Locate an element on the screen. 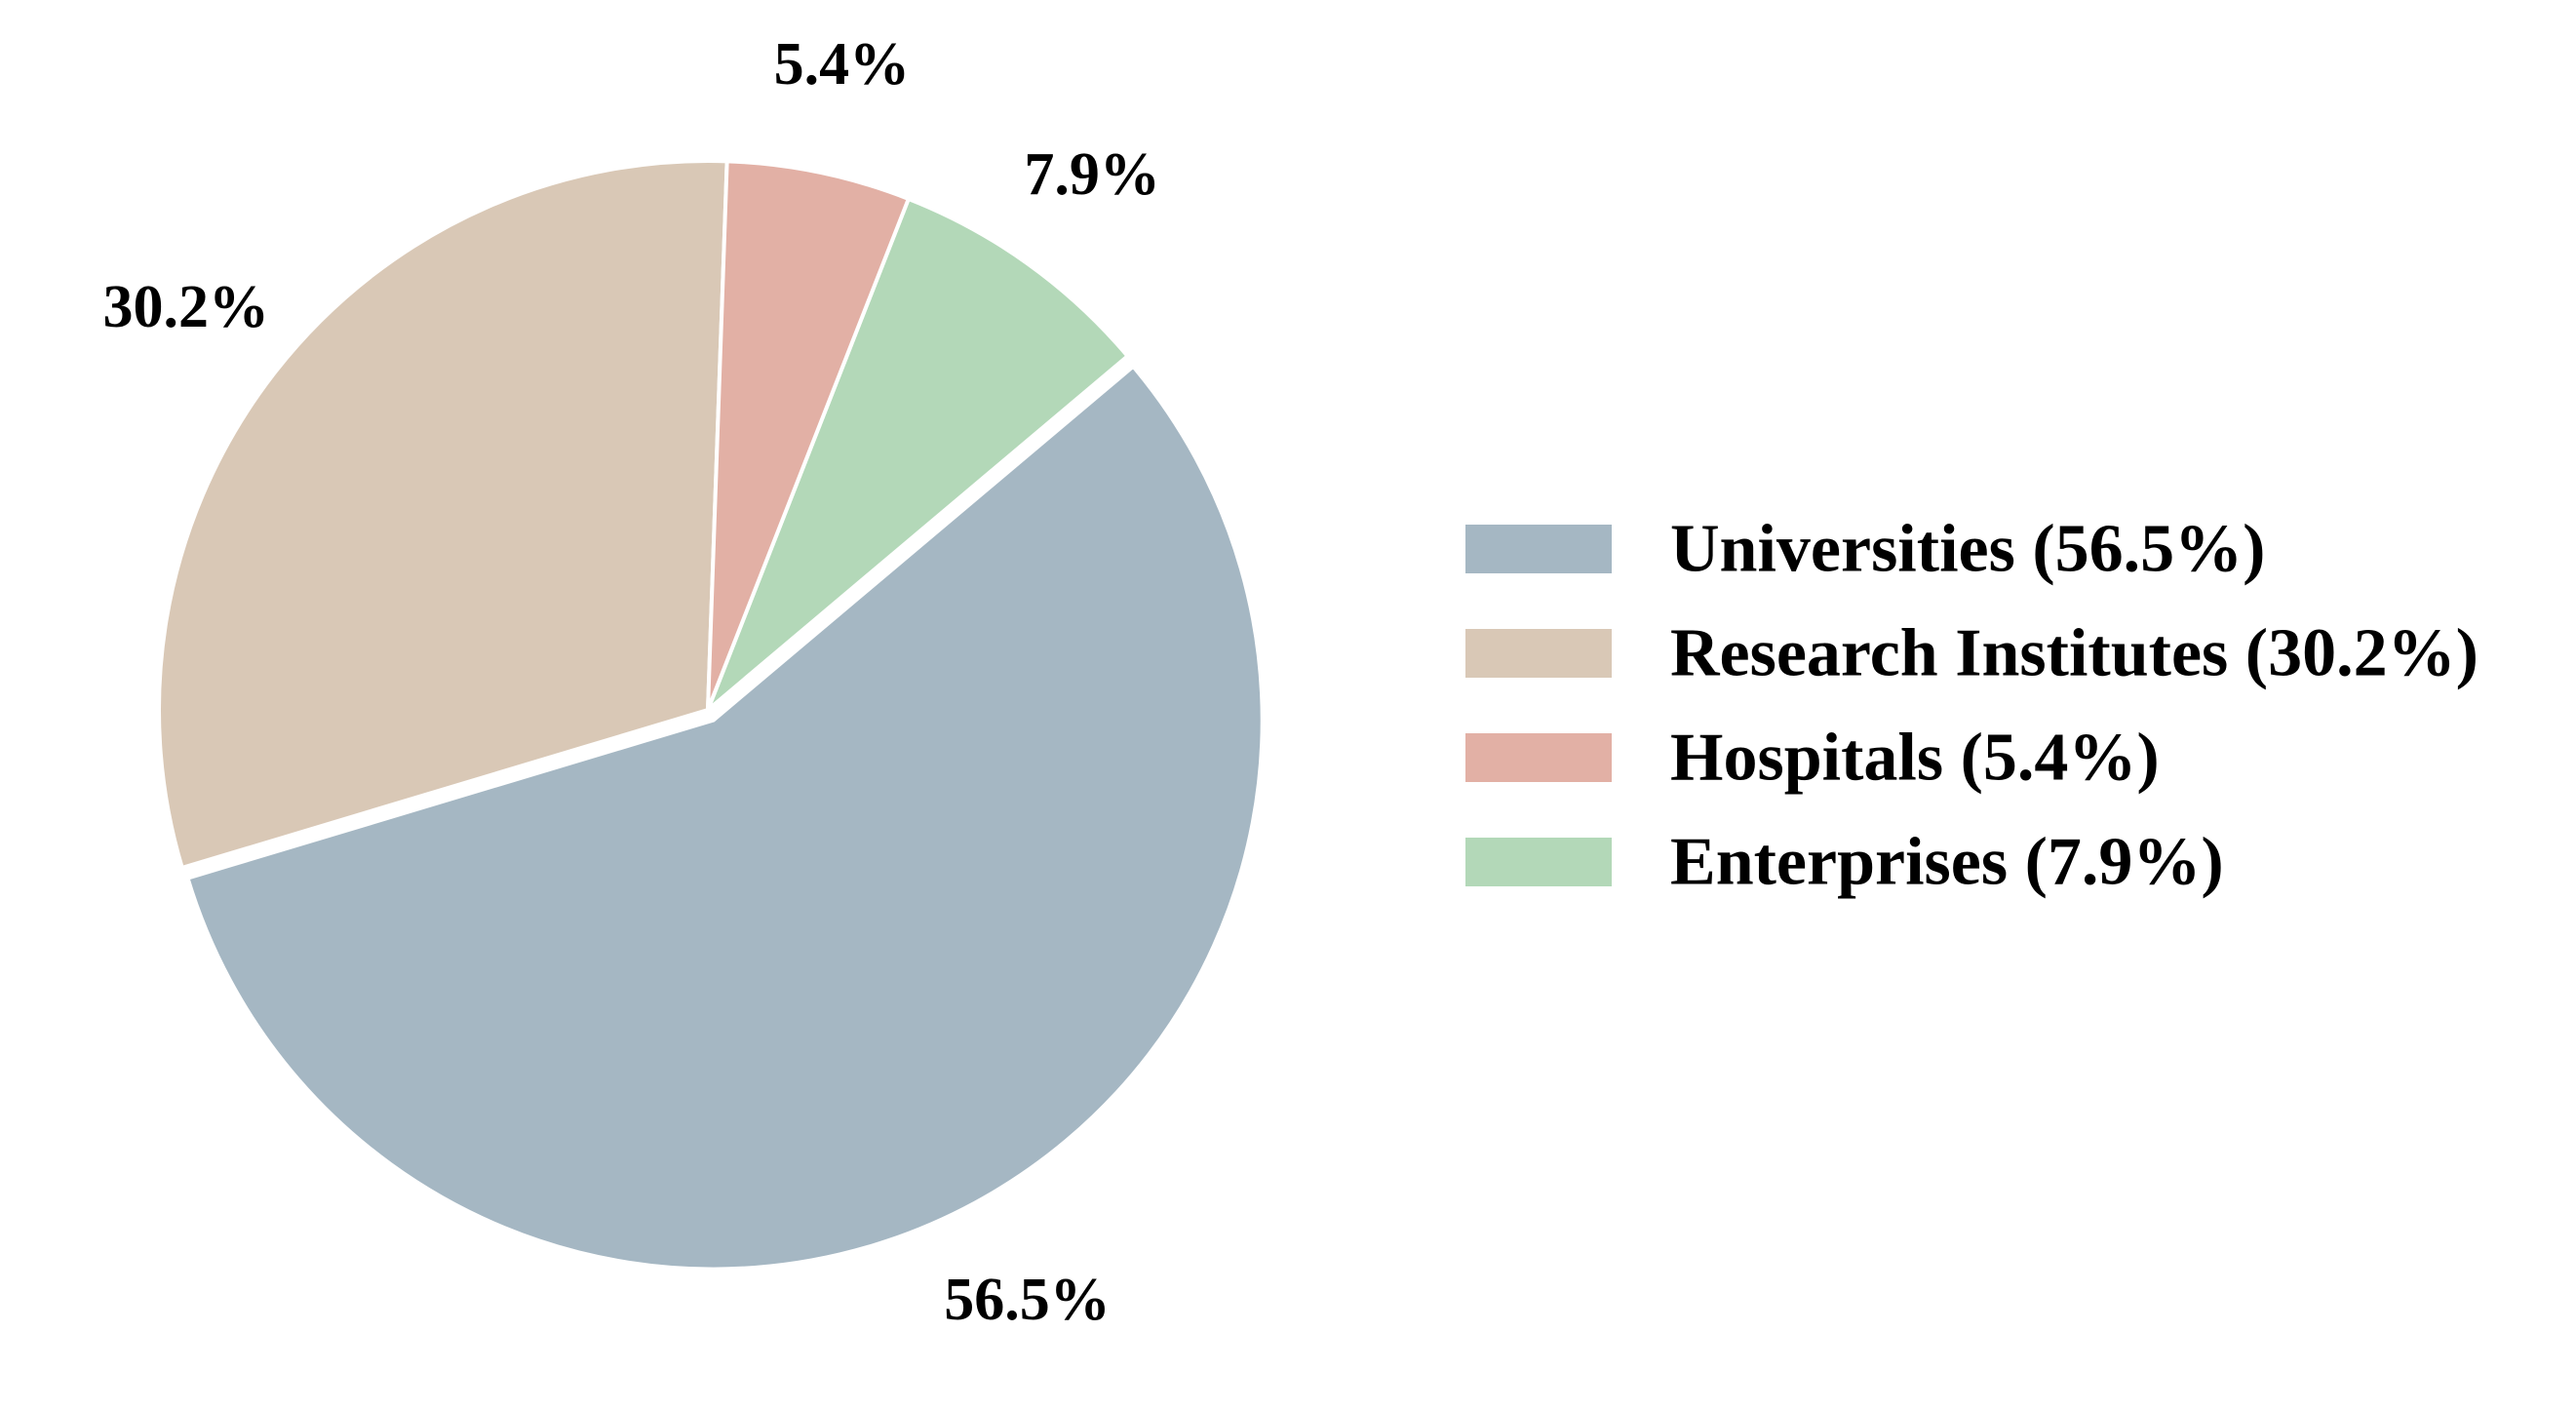  pie-label-research-institutes: 30.2% is located at coordinates (185, 307).